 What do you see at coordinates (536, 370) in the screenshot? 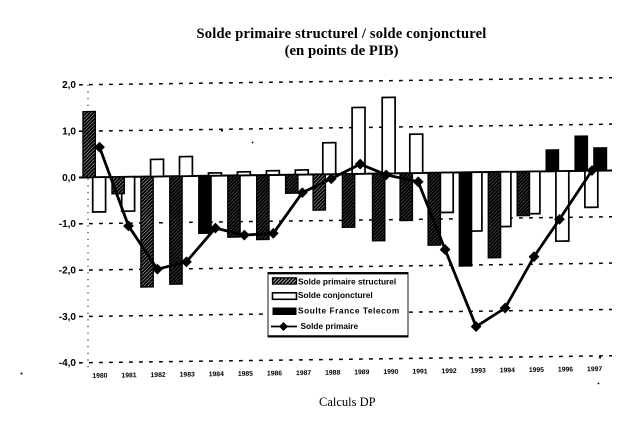
I see `svg-text: 1995` at bounding box center [536, 370].